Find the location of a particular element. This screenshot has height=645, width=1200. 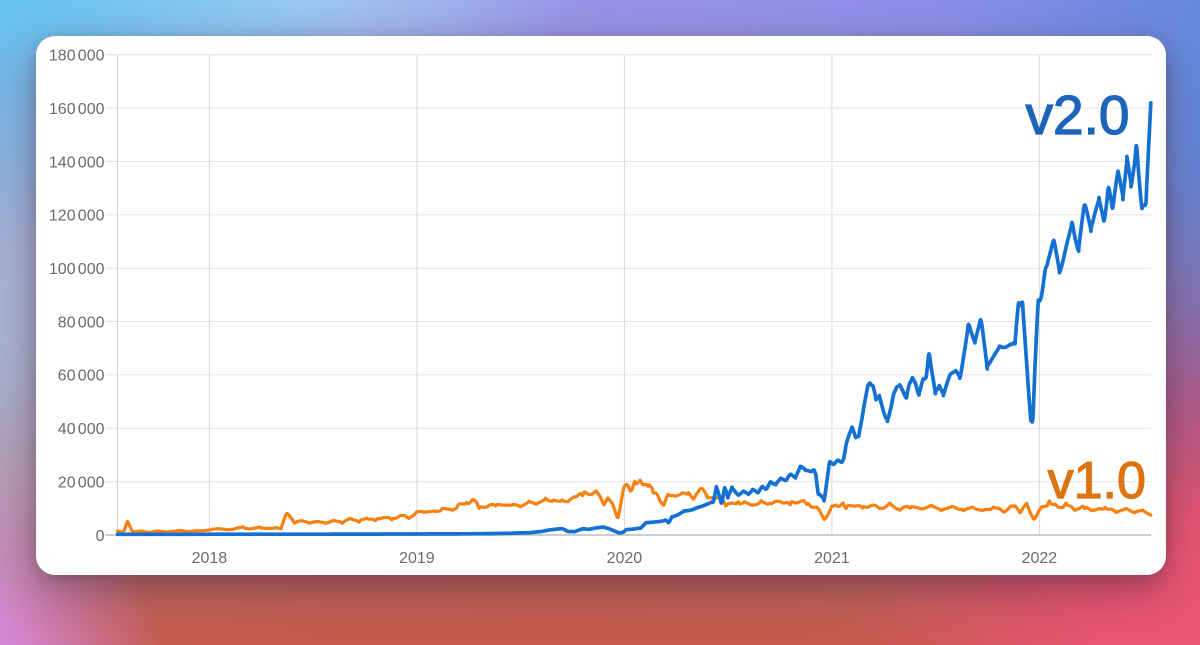

svg-text: 0 is located at coordinates (100, 536).